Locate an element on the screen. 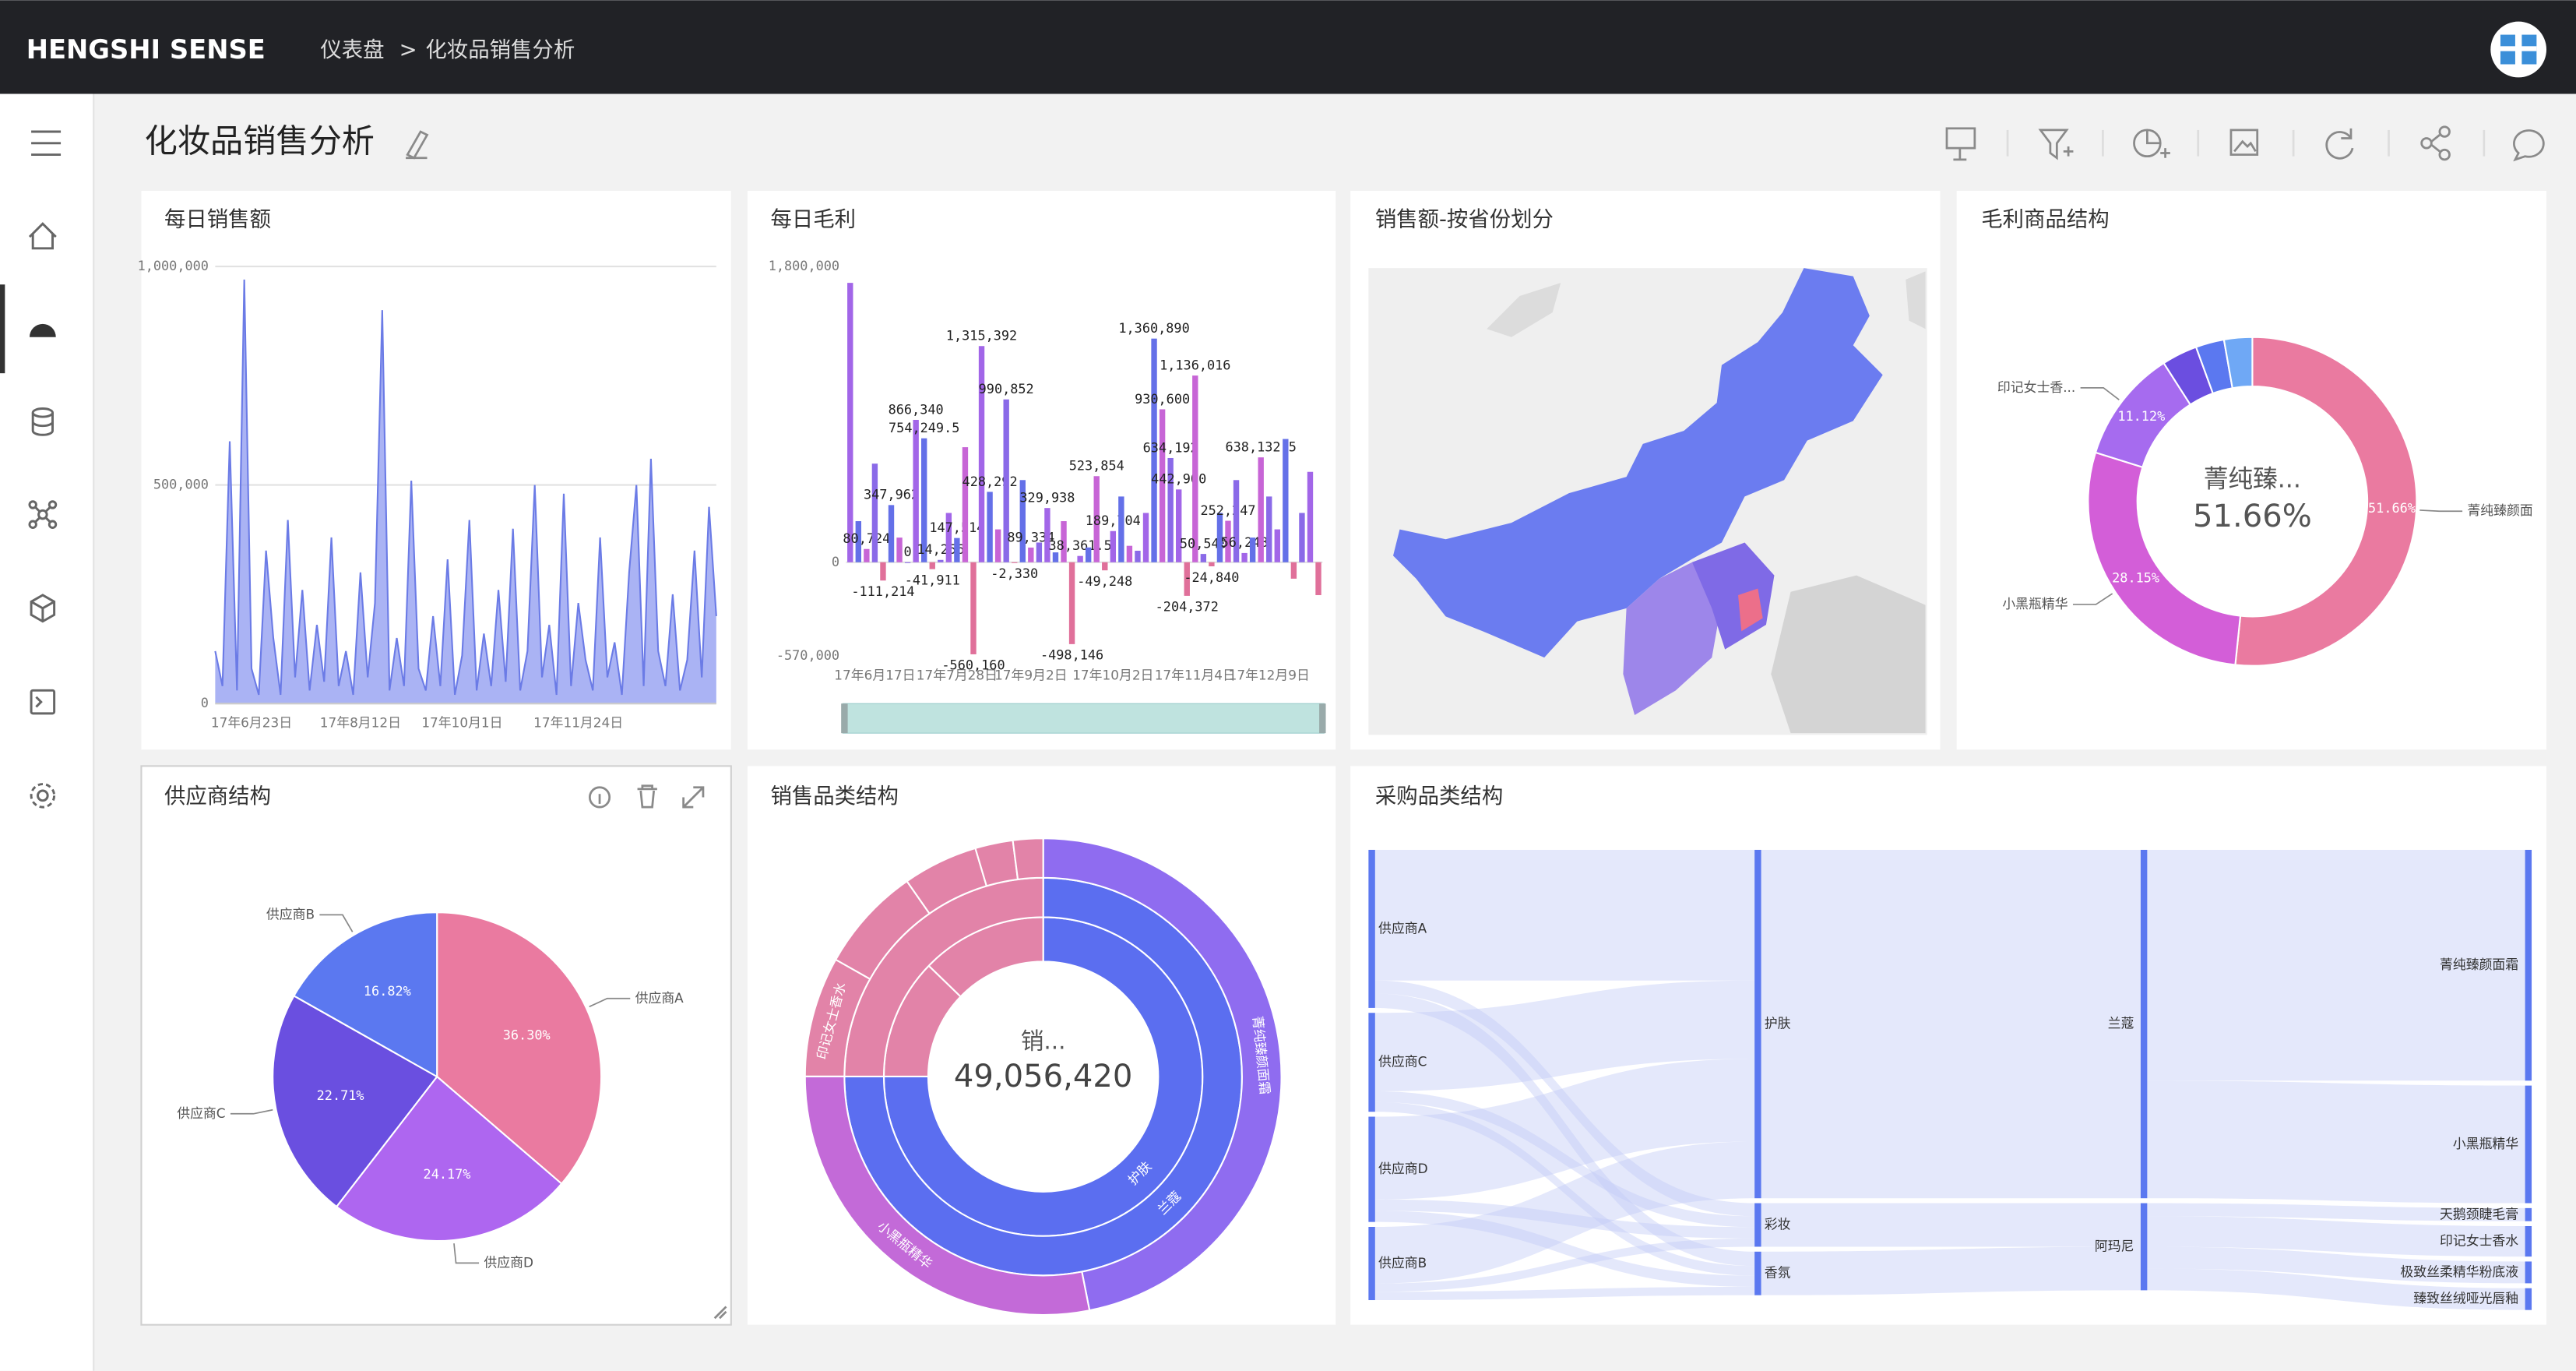  data-label: 56,248 is located at coordinates (1245, 542).